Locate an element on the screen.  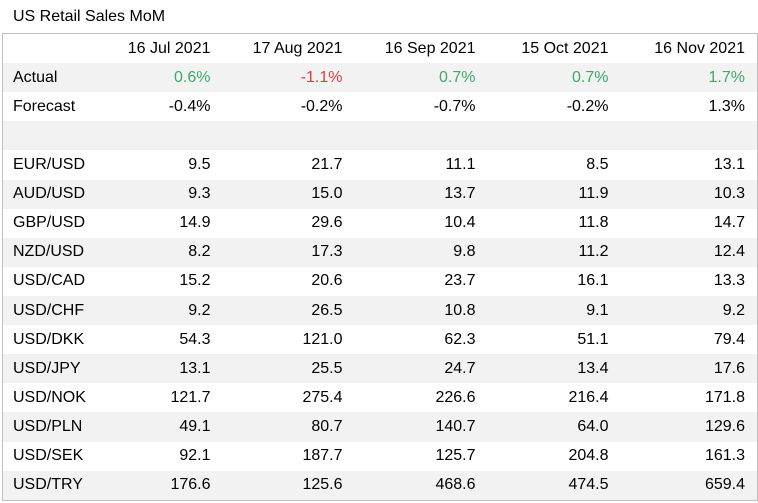
pair-value: 29.6 is located at coordinates (327, 223).